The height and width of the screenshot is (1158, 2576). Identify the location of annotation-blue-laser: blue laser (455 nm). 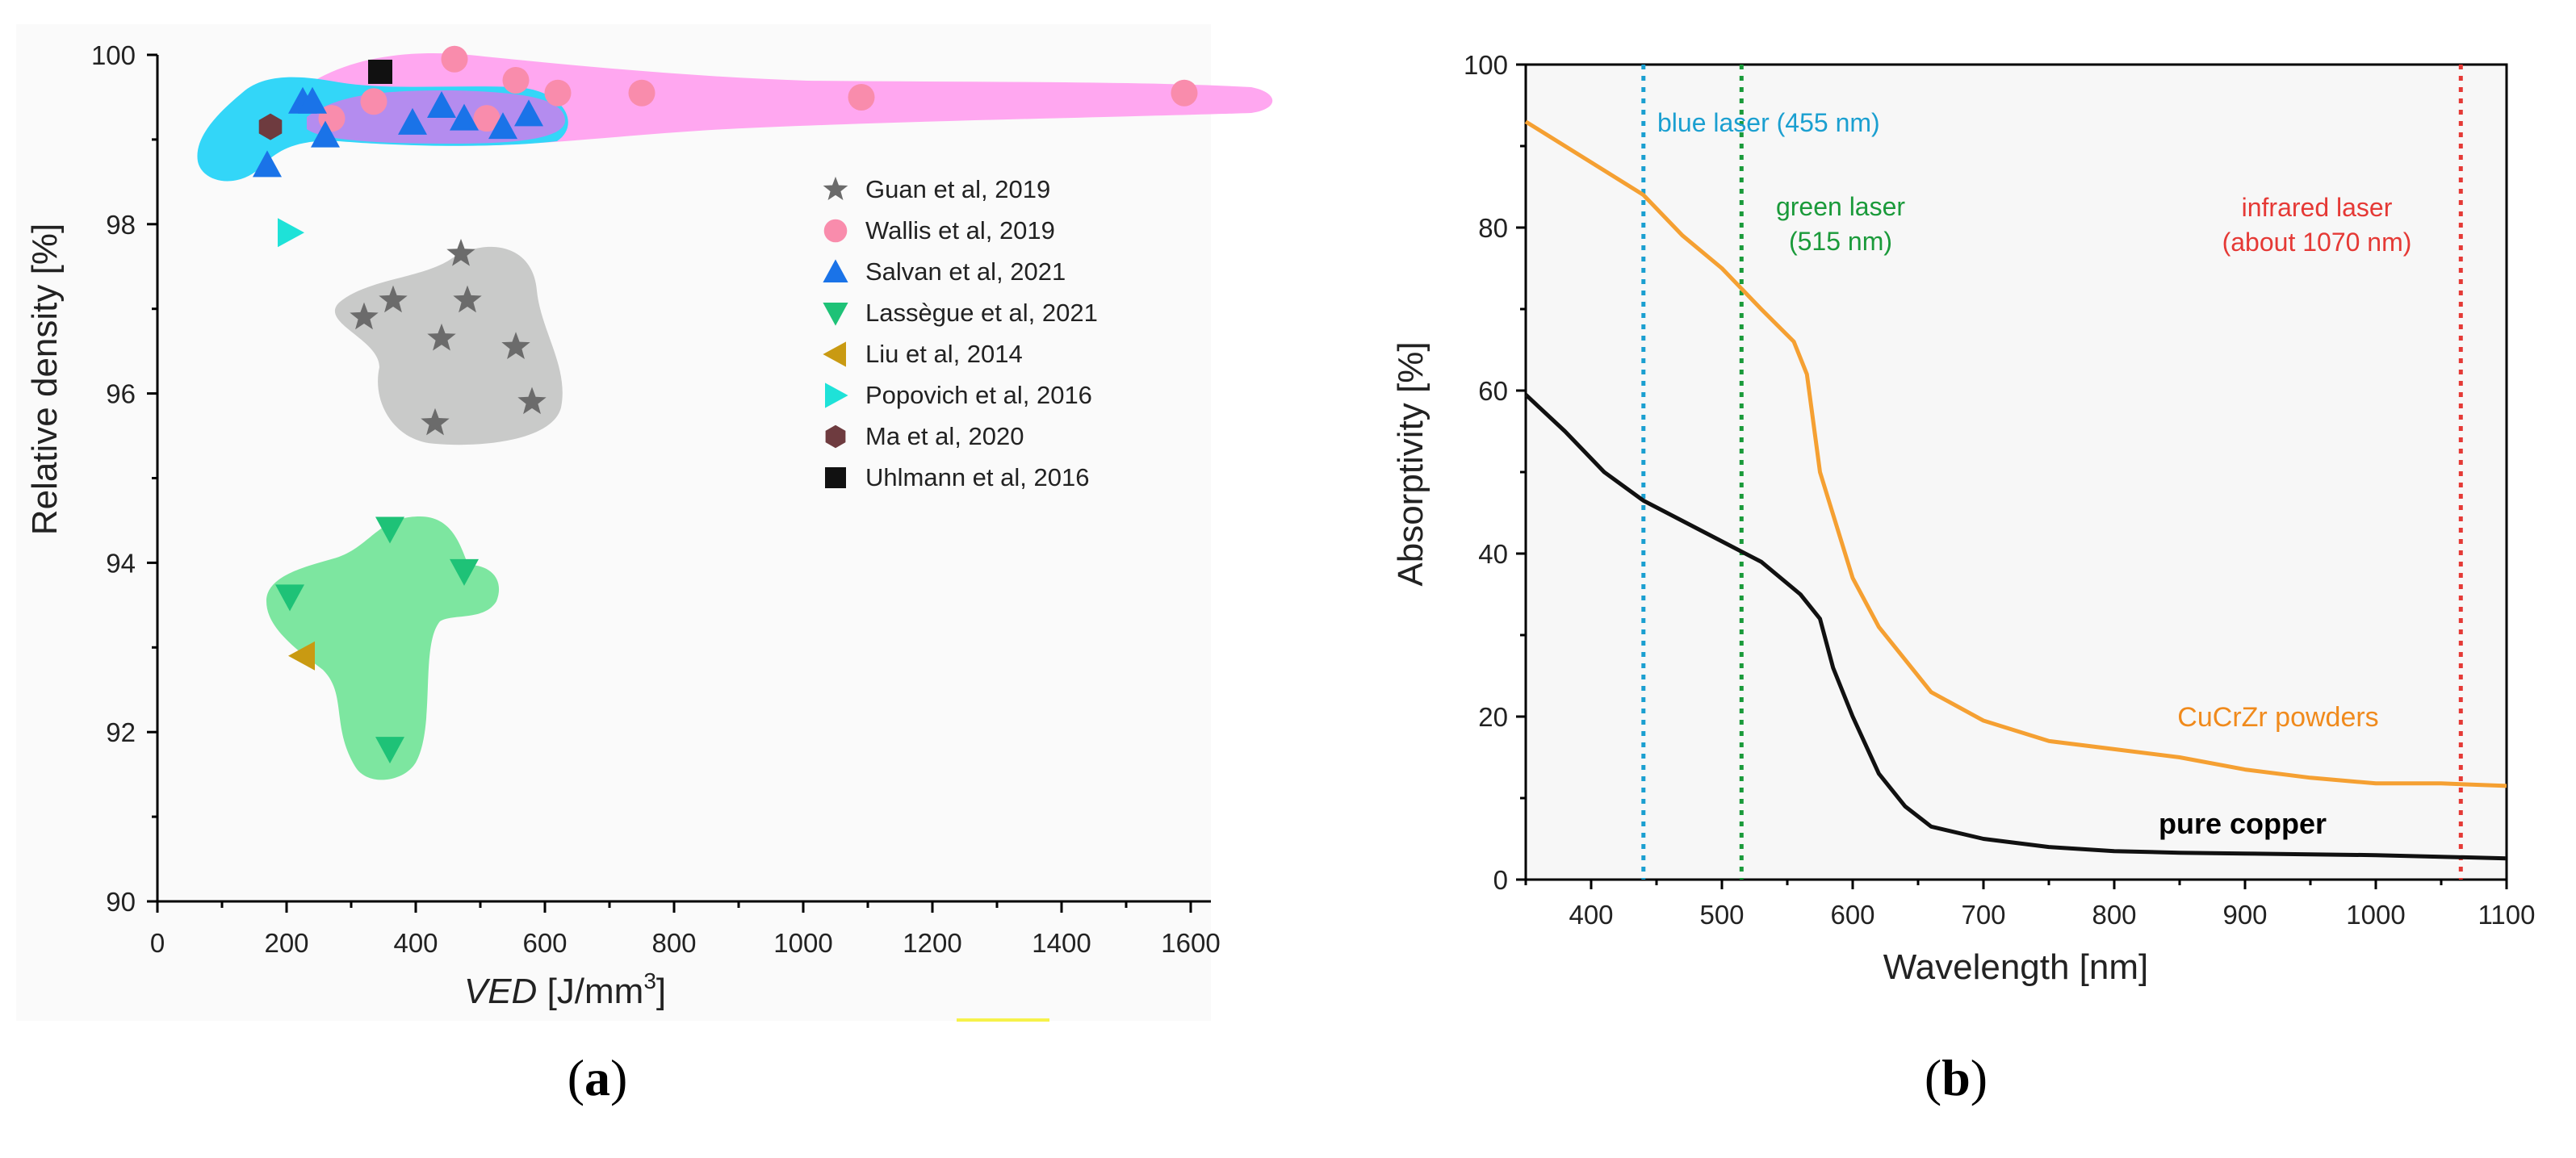
(1768, 123).